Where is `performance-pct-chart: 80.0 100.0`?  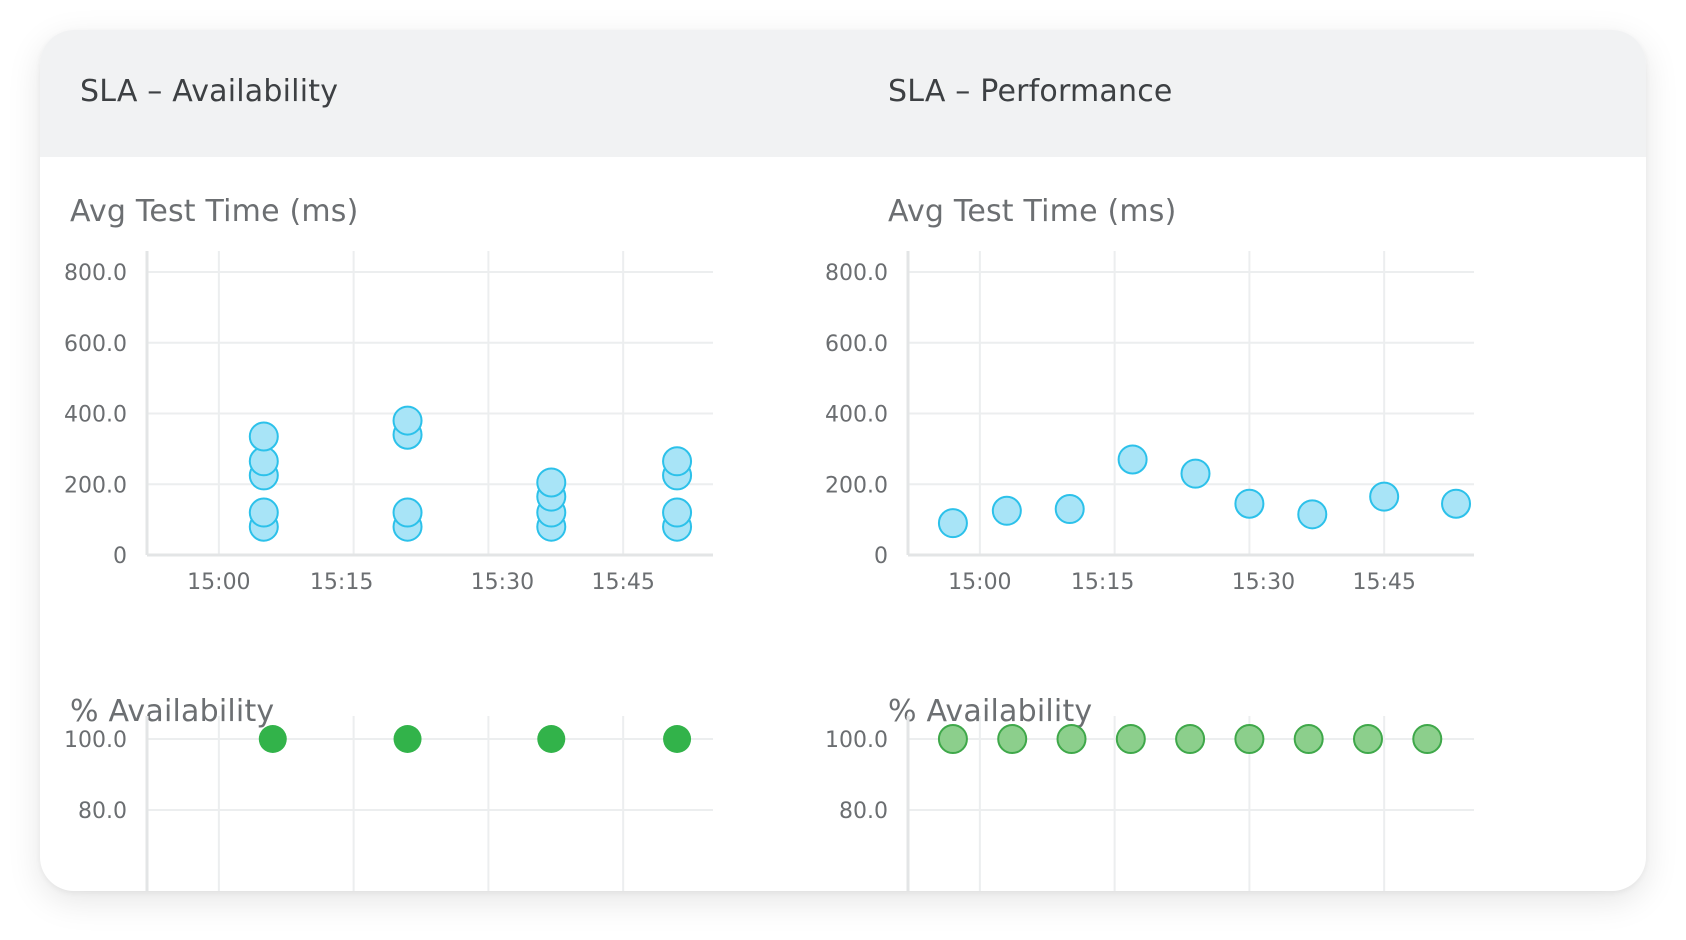
performance-pct-chart: 80.0 100.0 is located at coordinates (1149, 803).